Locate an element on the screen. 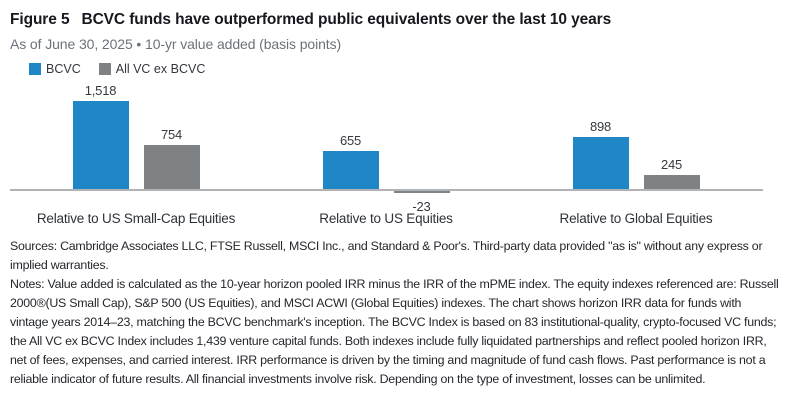 The width and height of the screenshot is (790, 415). legend-item-all-vc-ex-bcvc: All VC ex BCVC is located at coordinates (152, 69).